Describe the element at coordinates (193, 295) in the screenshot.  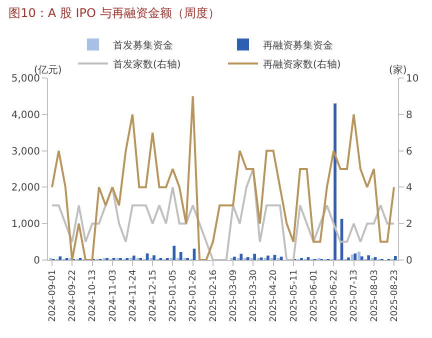
I see `x-tick-label: 2025-01-26` at that location.